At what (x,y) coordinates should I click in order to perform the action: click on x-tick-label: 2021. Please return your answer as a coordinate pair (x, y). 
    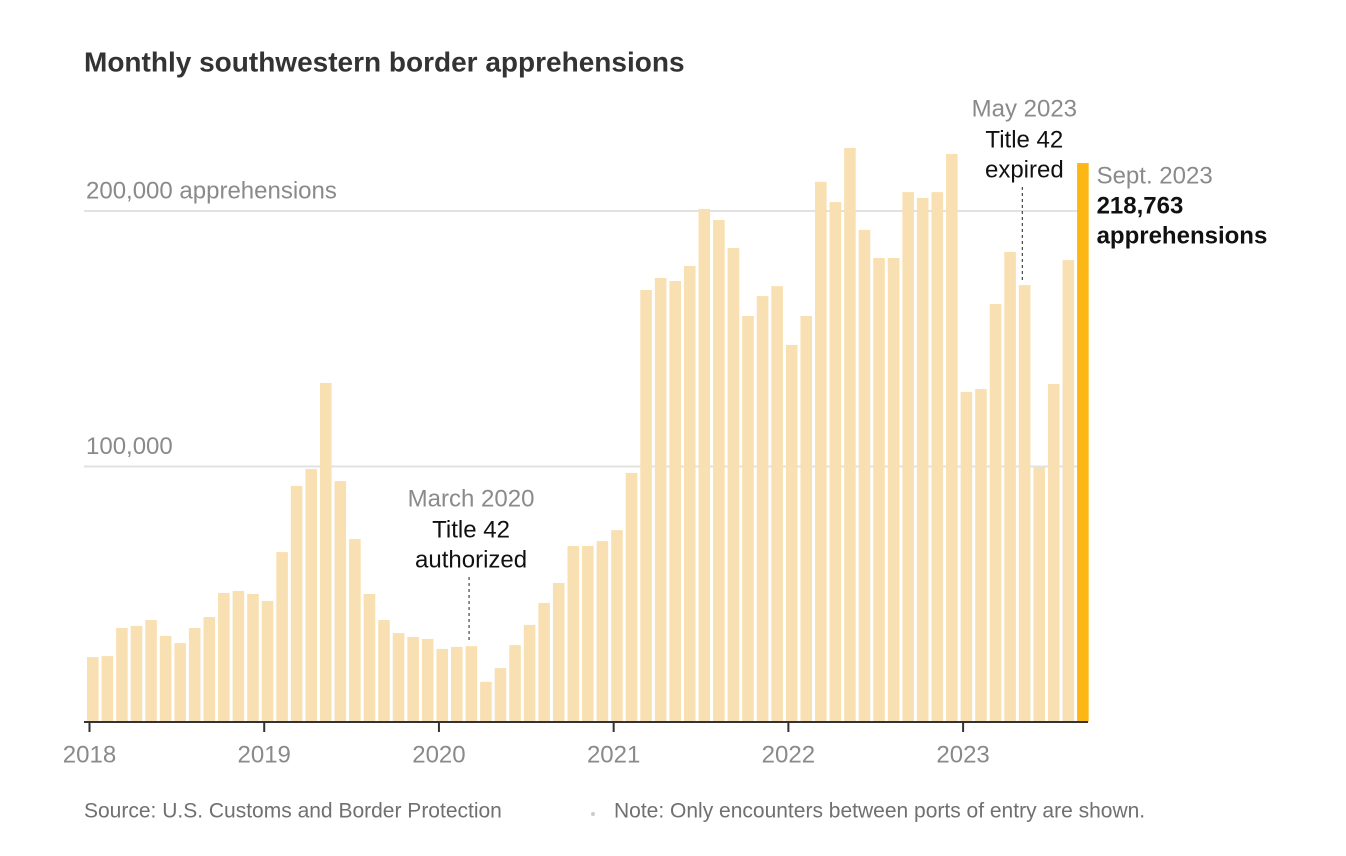
    Looking at the image, I should click on (613, 754).